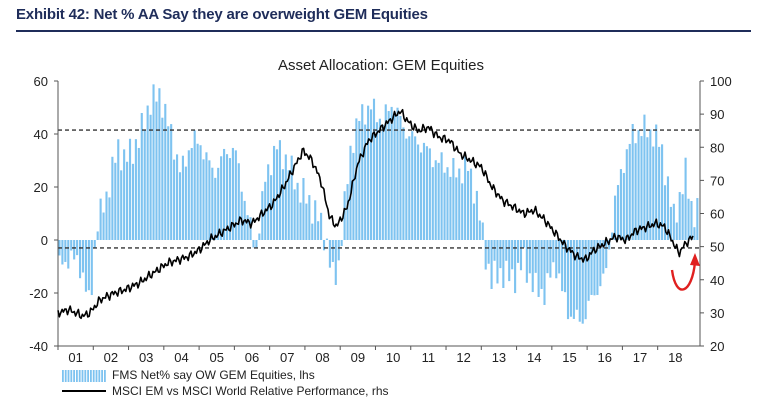 This screenshot has width=763, height=410. I want to click on y-right-tick-label: 50, so click(717, 247).